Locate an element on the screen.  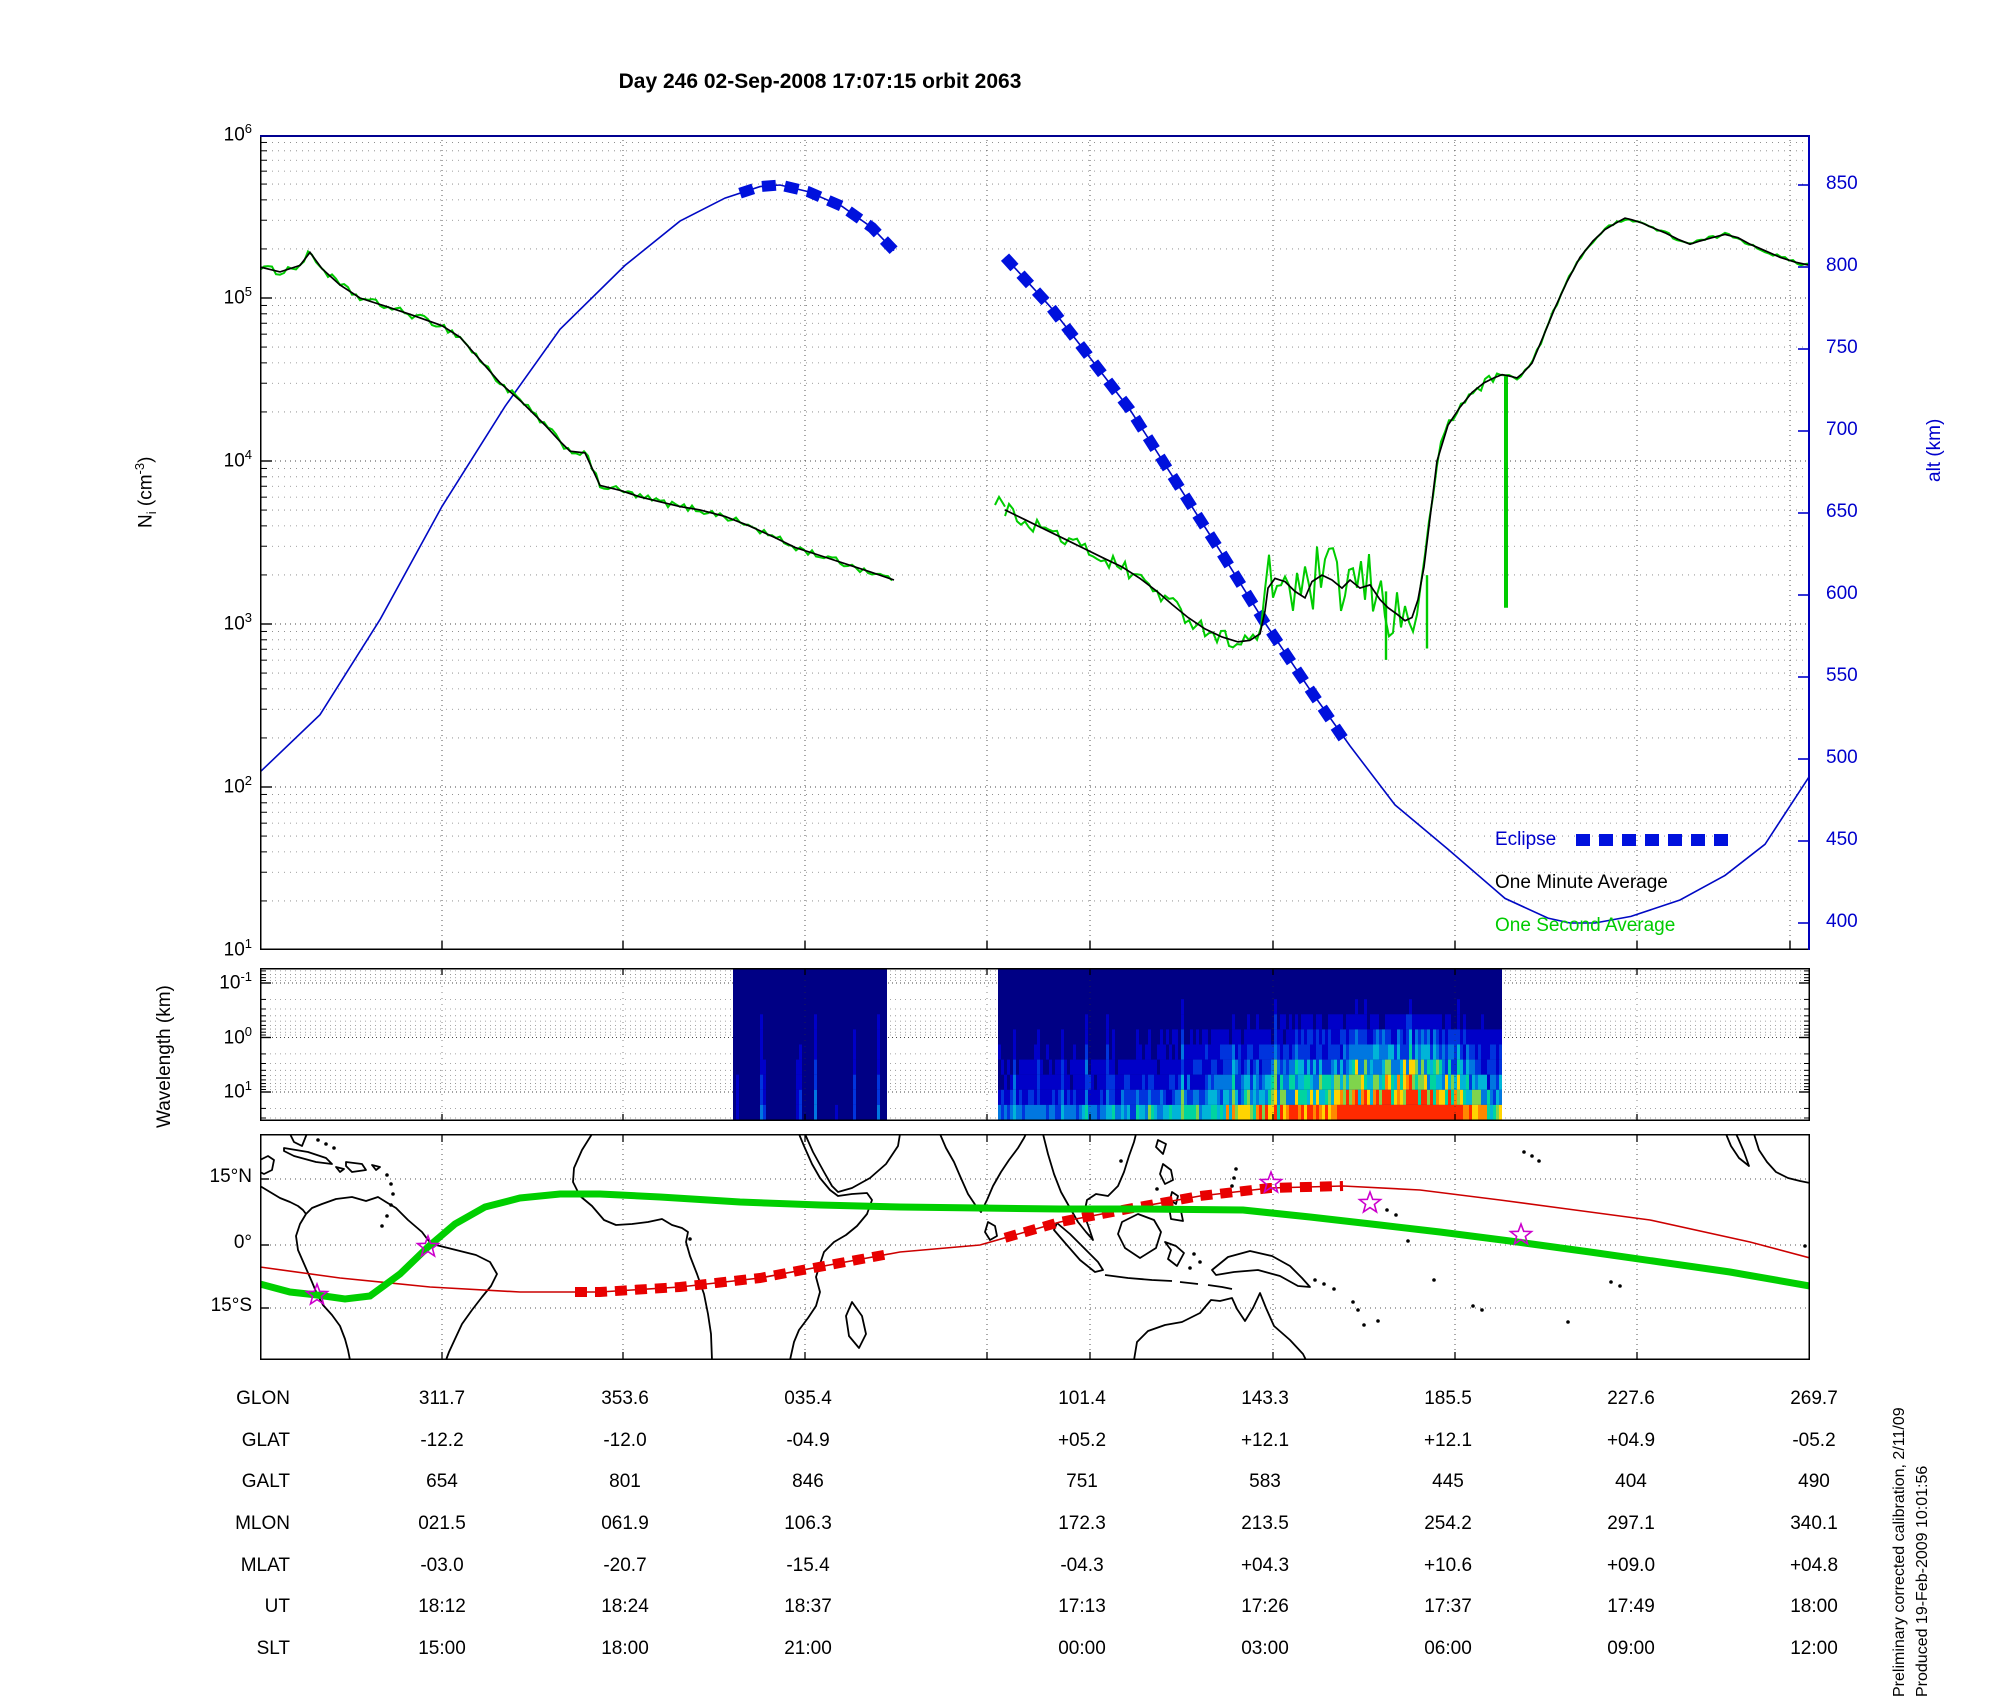
table-cell: +10.6 is located at coordinates (1448, 1565).